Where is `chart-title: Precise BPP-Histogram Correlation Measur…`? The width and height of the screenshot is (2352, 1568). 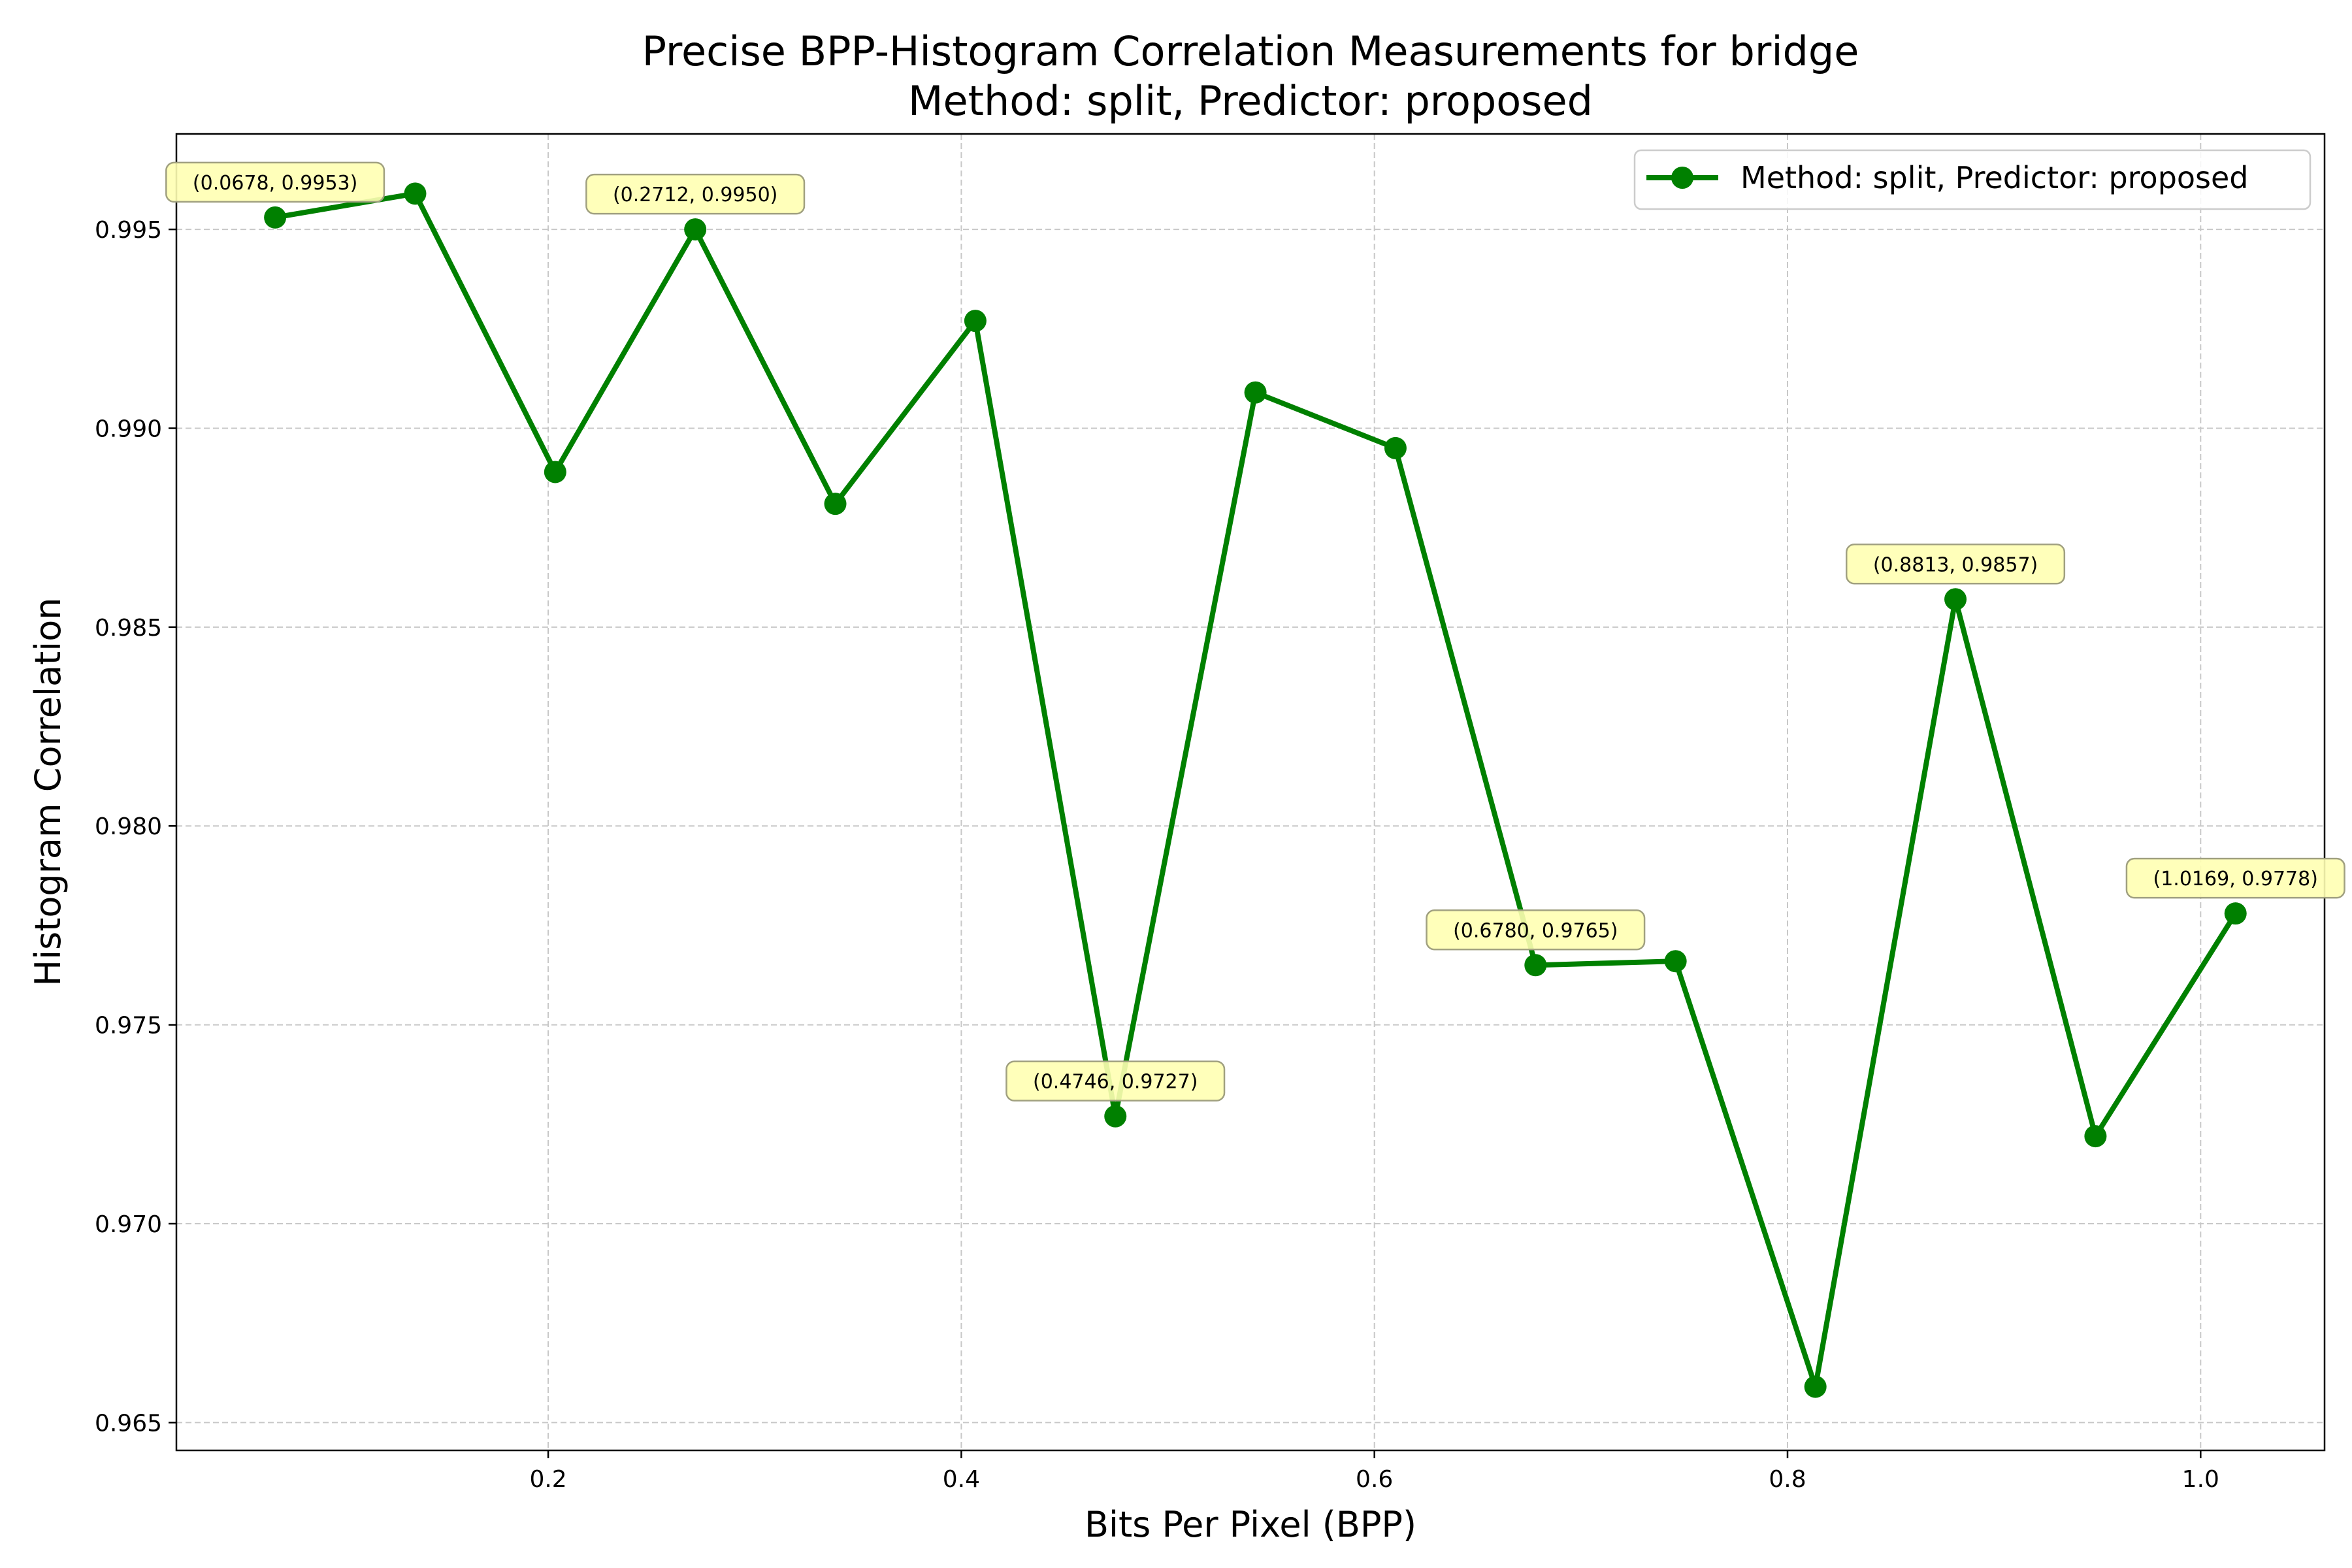 chart-title: Precise BPP-Histogram Correlation Measur… is located at coordinates (1250, 51).